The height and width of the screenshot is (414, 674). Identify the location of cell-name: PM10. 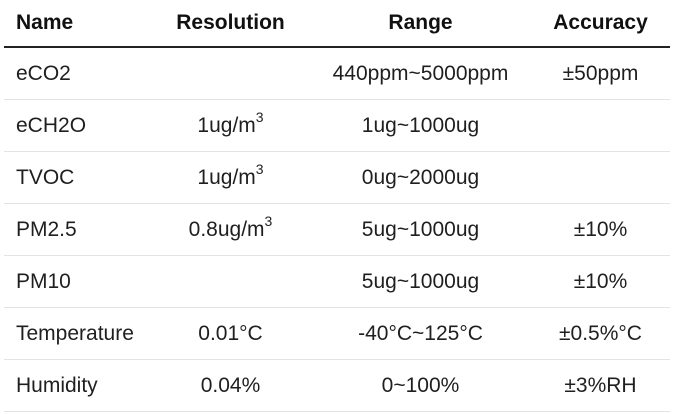
(77, 281).